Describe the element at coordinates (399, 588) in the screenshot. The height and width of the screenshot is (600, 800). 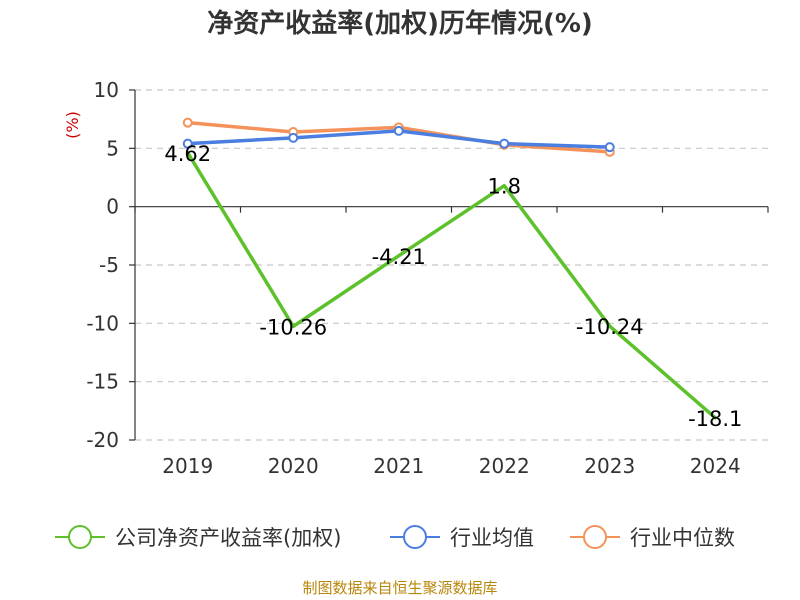
I see `source-note: 制图数据来自恒生聚源数据库` at that location.